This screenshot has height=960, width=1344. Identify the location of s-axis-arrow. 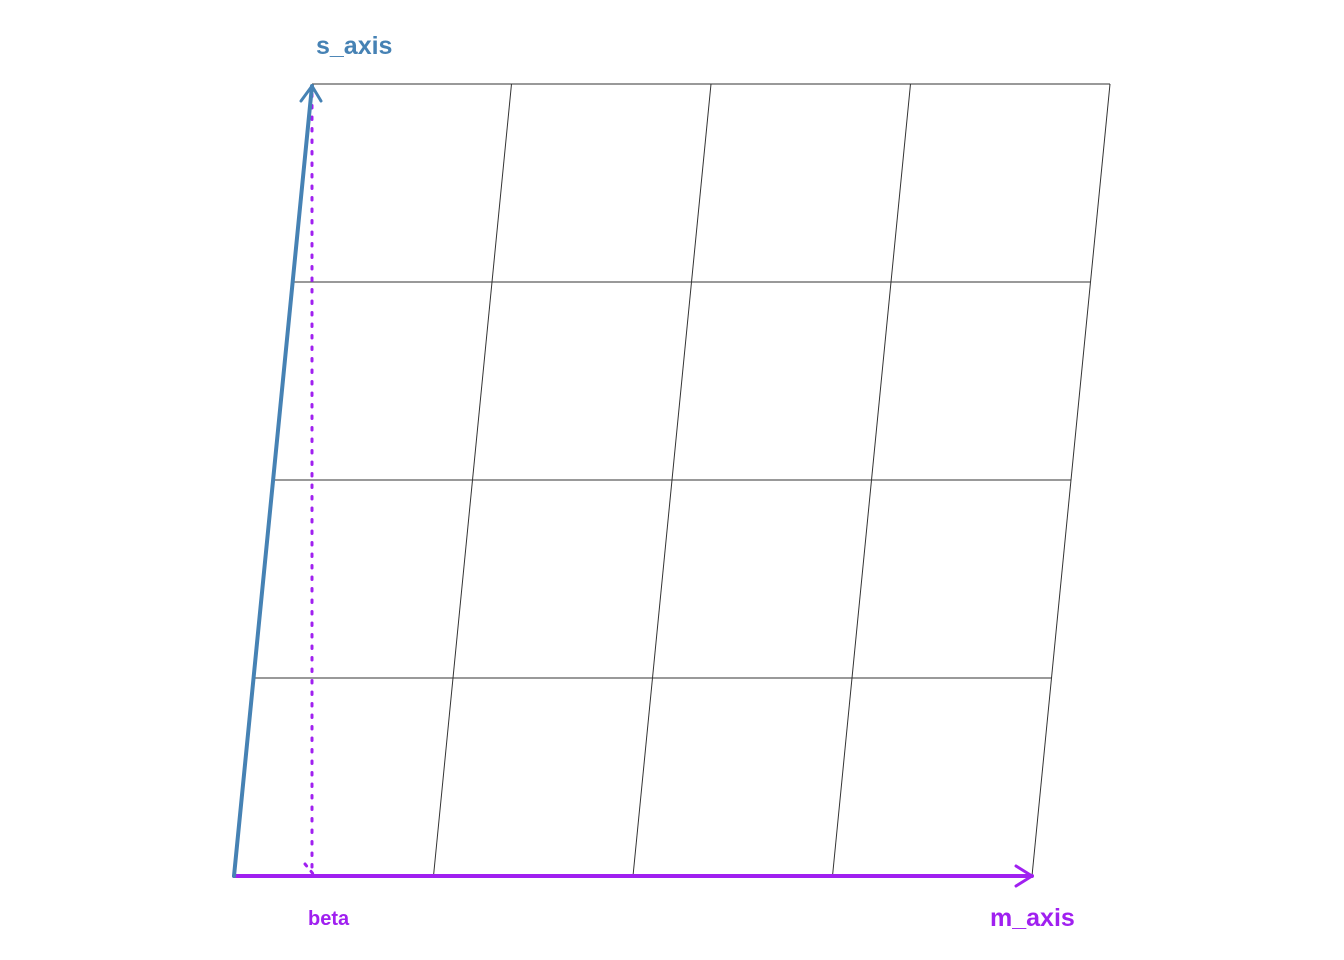
(277, 481).